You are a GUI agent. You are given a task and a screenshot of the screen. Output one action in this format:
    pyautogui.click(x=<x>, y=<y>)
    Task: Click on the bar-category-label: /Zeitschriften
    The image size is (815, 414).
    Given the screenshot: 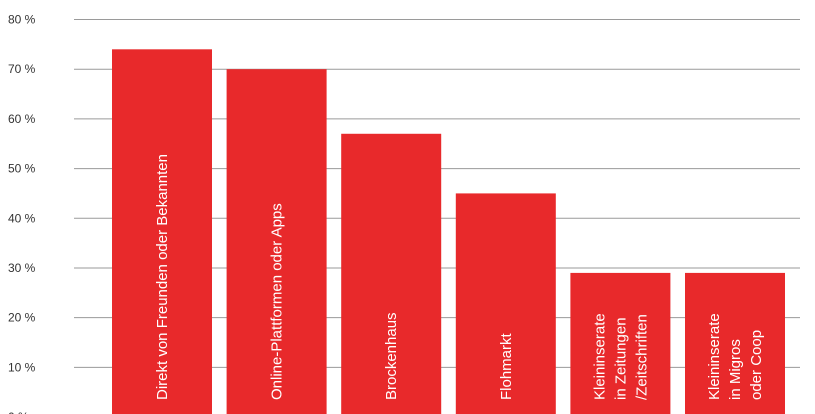 What is the action you would take?
    pyautogui.click(x=641, y=357)
    